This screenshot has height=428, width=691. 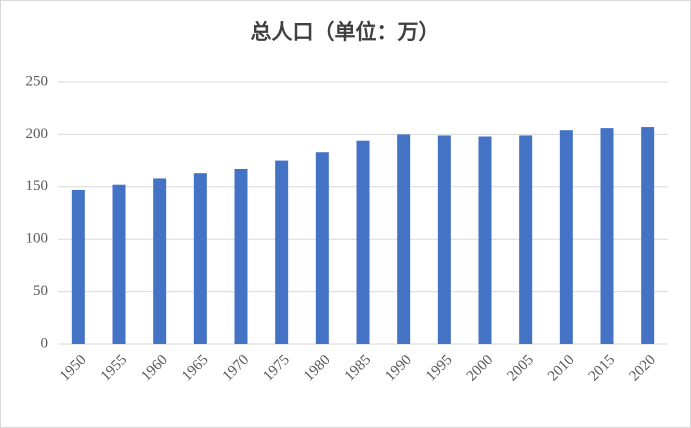 I want to click on y-tick-label: 200, so click(x=37, y=134).